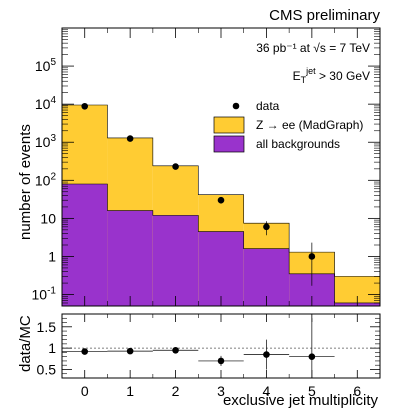  Describe the element at coordinates (46, 65) in the screenshot. I see `y-tick-label: 10⁵` at that location.